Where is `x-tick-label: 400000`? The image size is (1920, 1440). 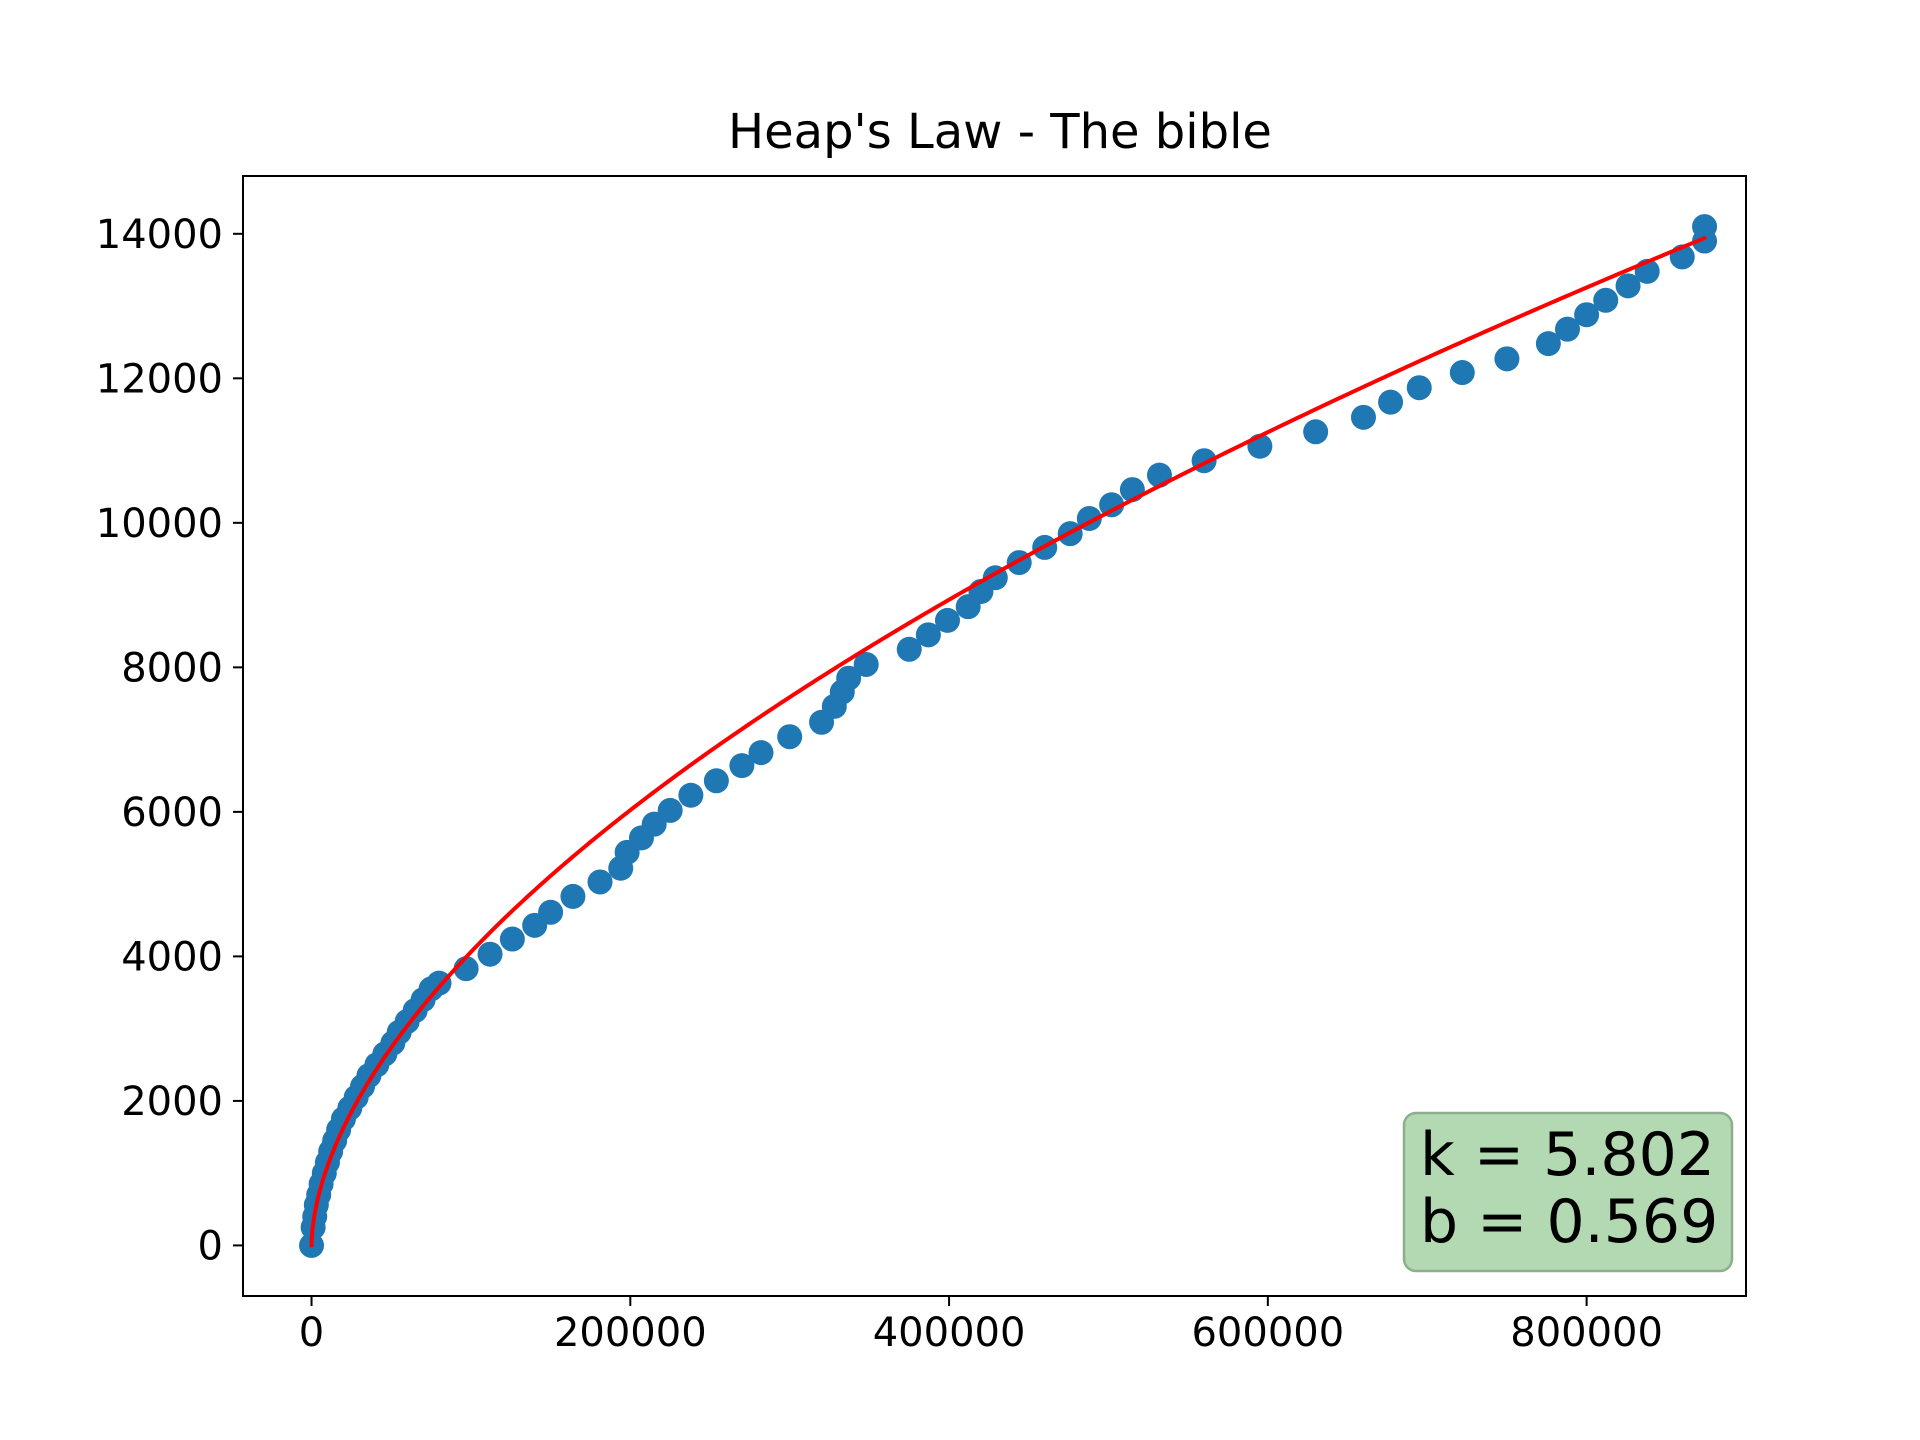 x-tick-label: 400000 is located at coordinates (949, 1333).